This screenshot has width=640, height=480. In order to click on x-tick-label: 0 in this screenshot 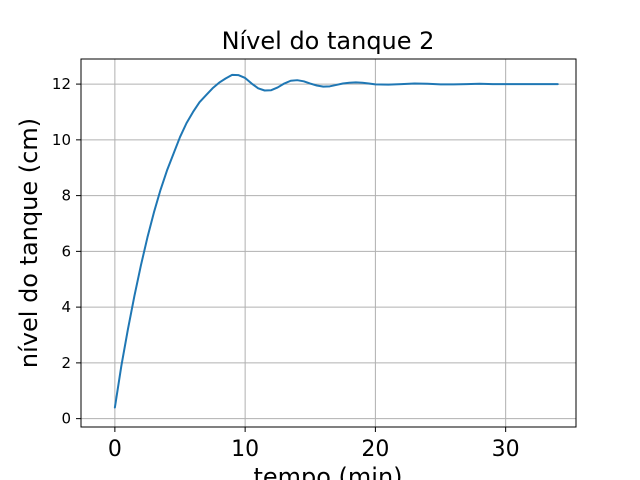, I will do `click(115, 449)`.